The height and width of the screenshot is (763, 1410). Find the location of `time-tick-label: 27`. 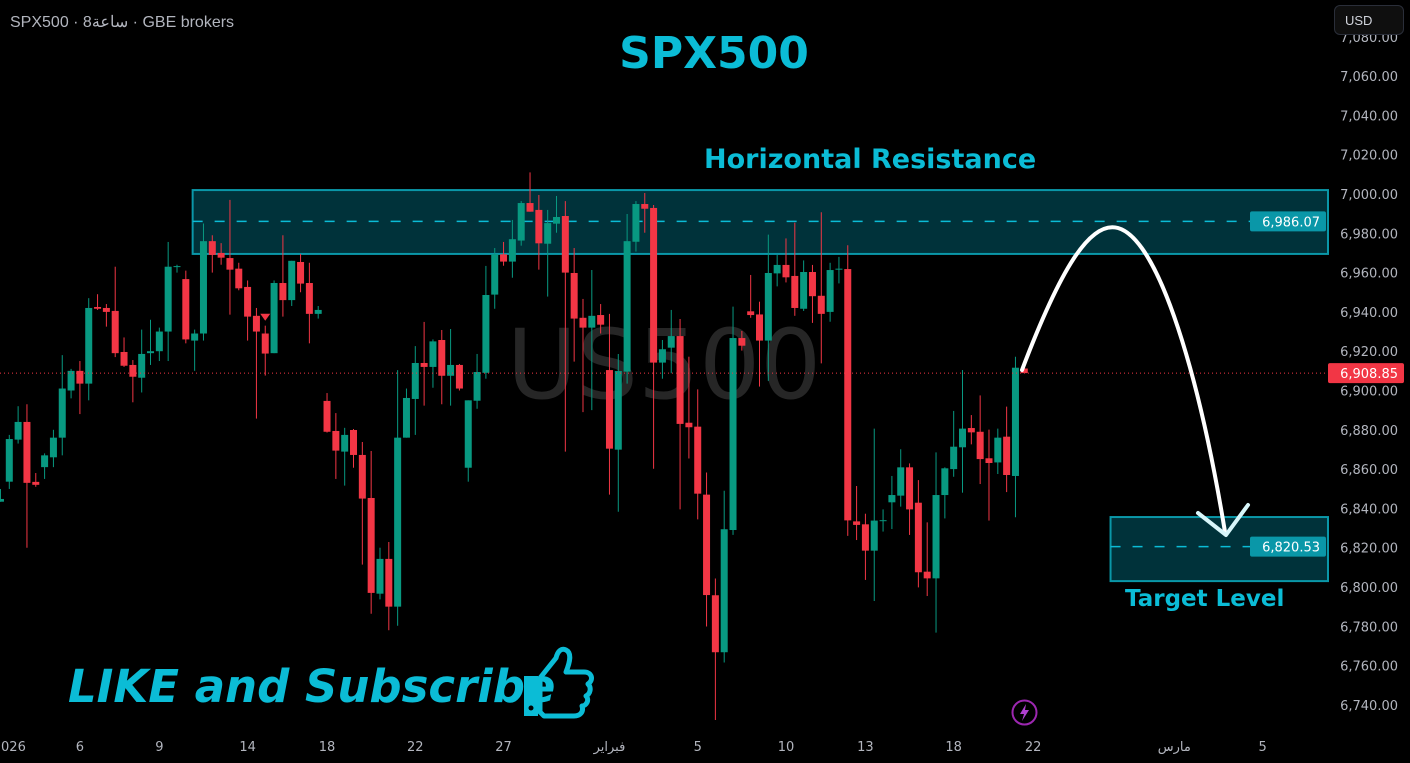

time-tick-label: 27 is located at coordinates (503, 747).